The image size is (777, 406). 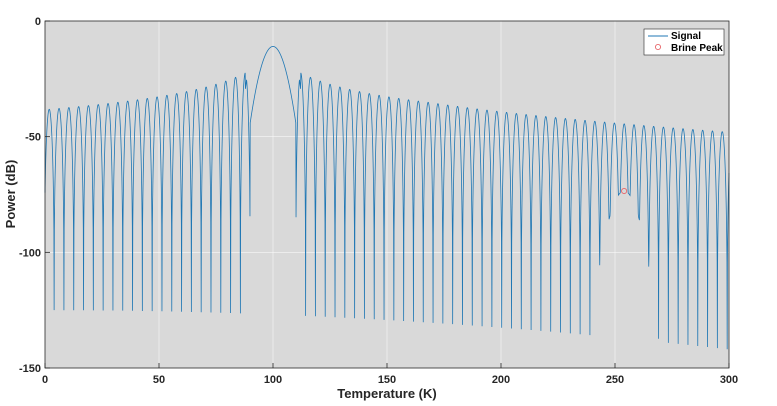 I want to click on marker-layer, so click(x=624, y=191).